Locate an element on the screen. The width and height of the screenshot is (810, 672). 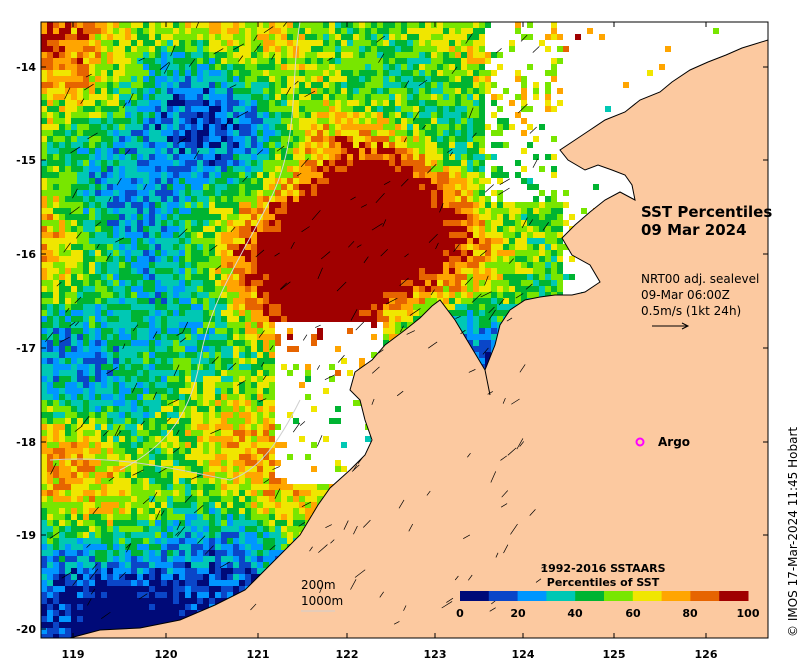
y-tick-label: -15 is located at coordinates (26, 160).